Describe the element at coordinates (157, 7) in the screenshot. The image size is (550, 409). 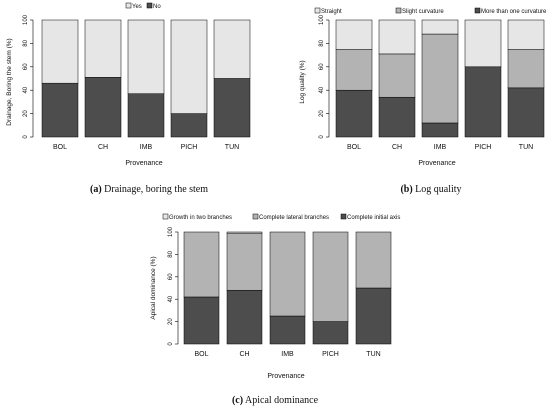
I see `legend-label-no: No` at that location.